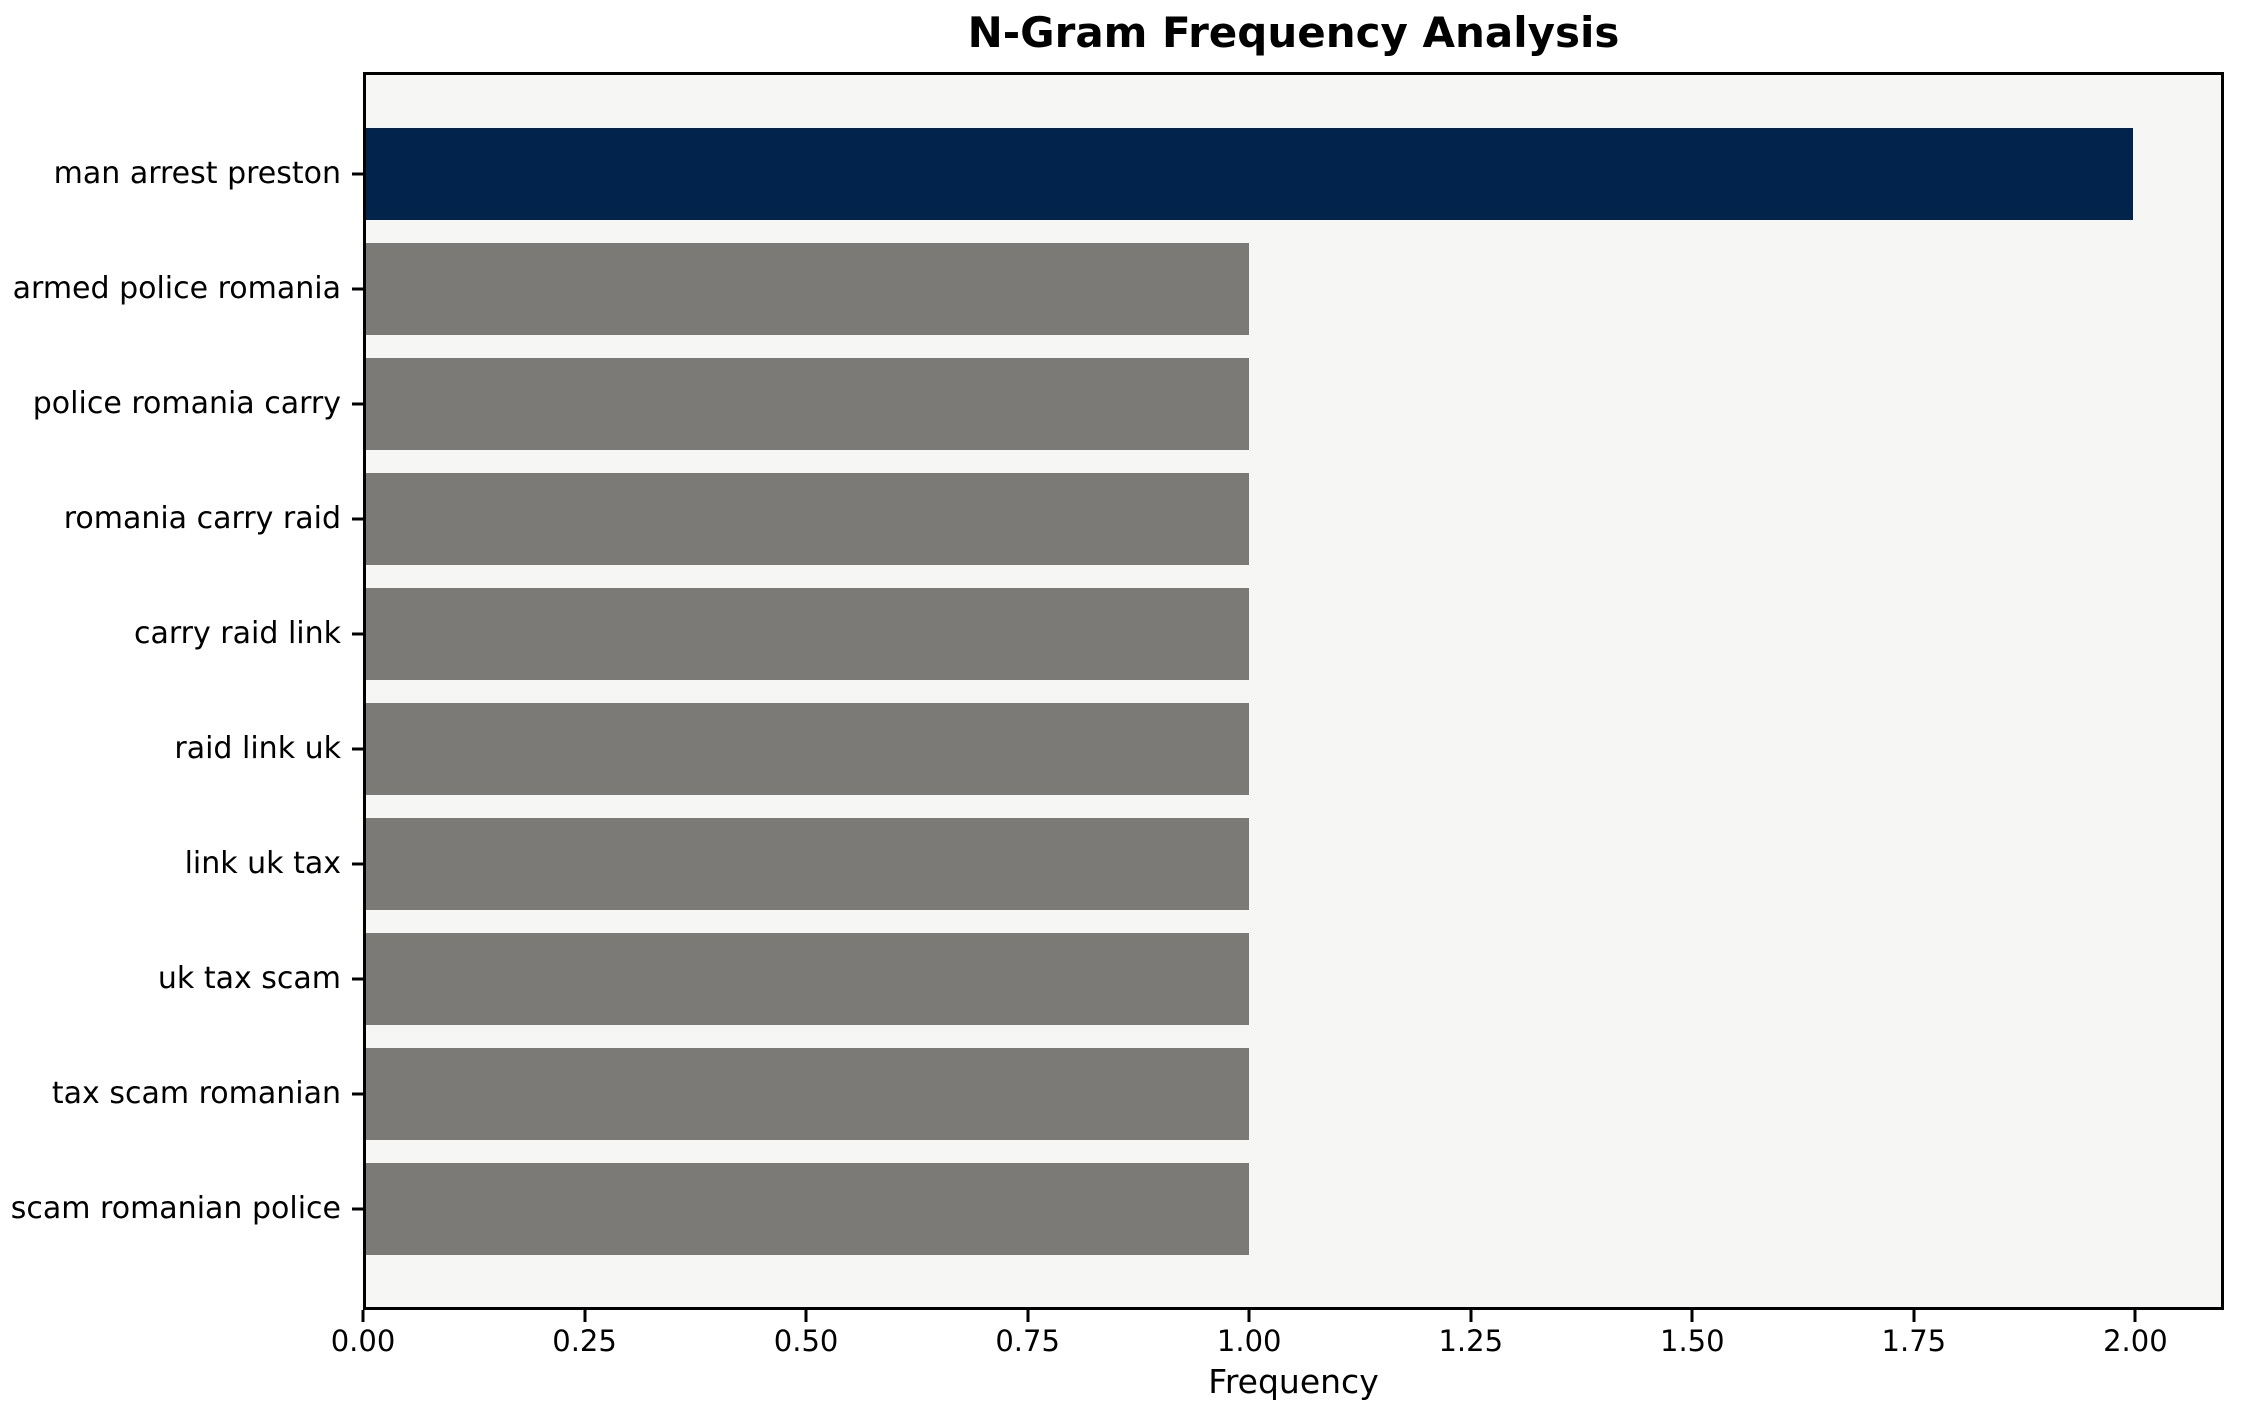 Image resolution: width=2243 pixels, height=1414 pixels. I want to click on bar-romania-carry-raid, so click(808, 518).